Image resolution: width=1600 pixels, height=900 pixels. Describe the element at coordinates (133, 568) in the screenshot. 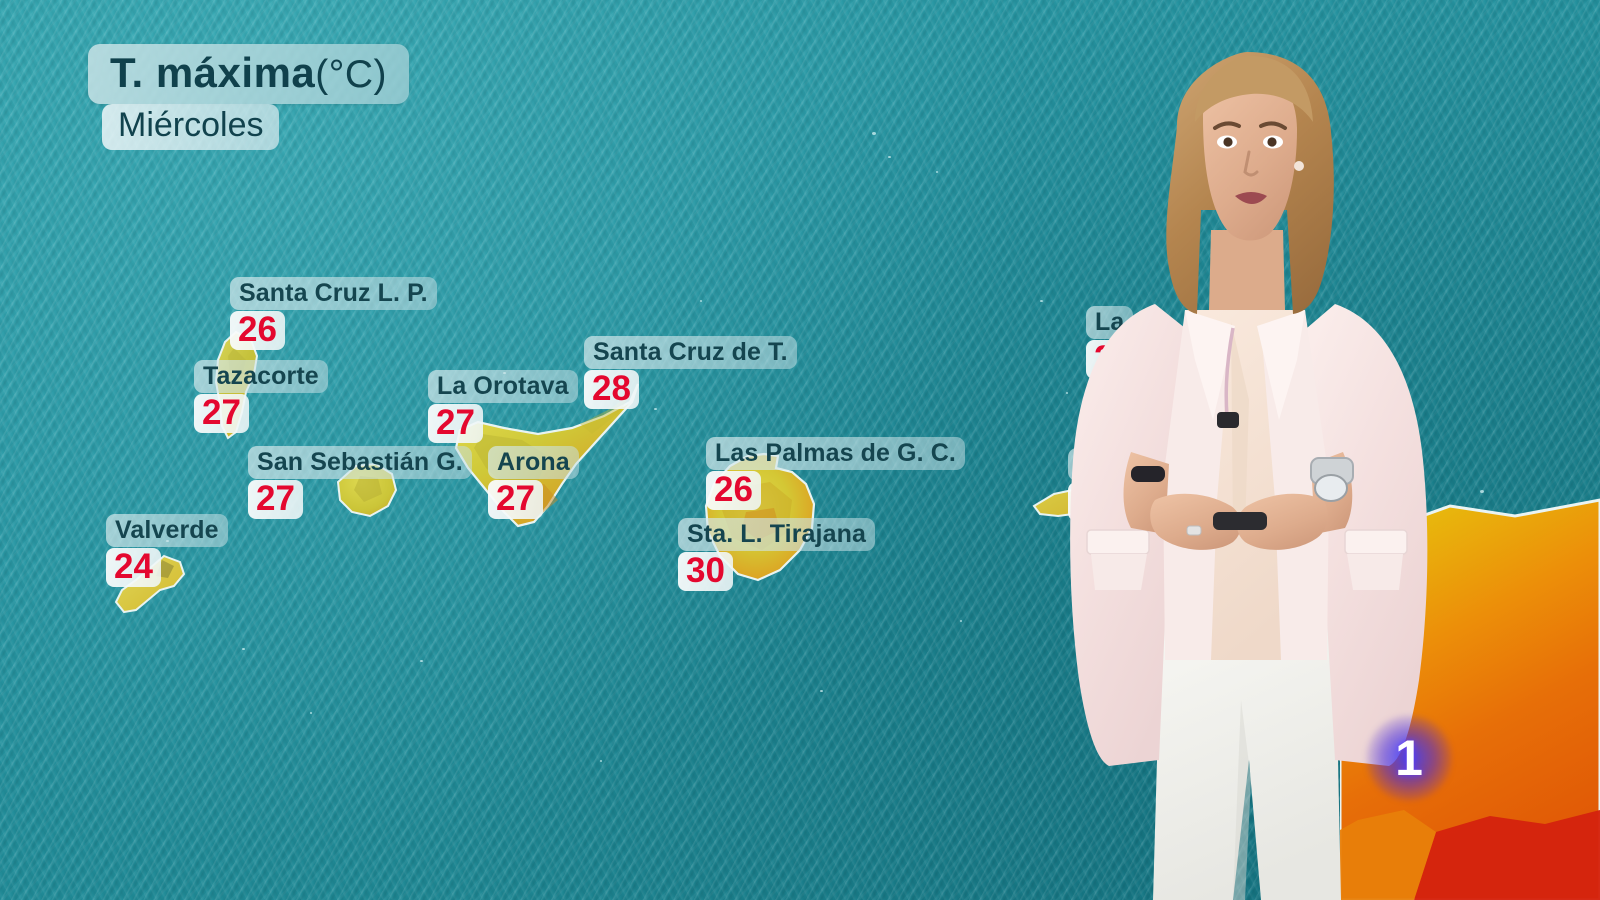

I see `station-temperature: 24` at that location.